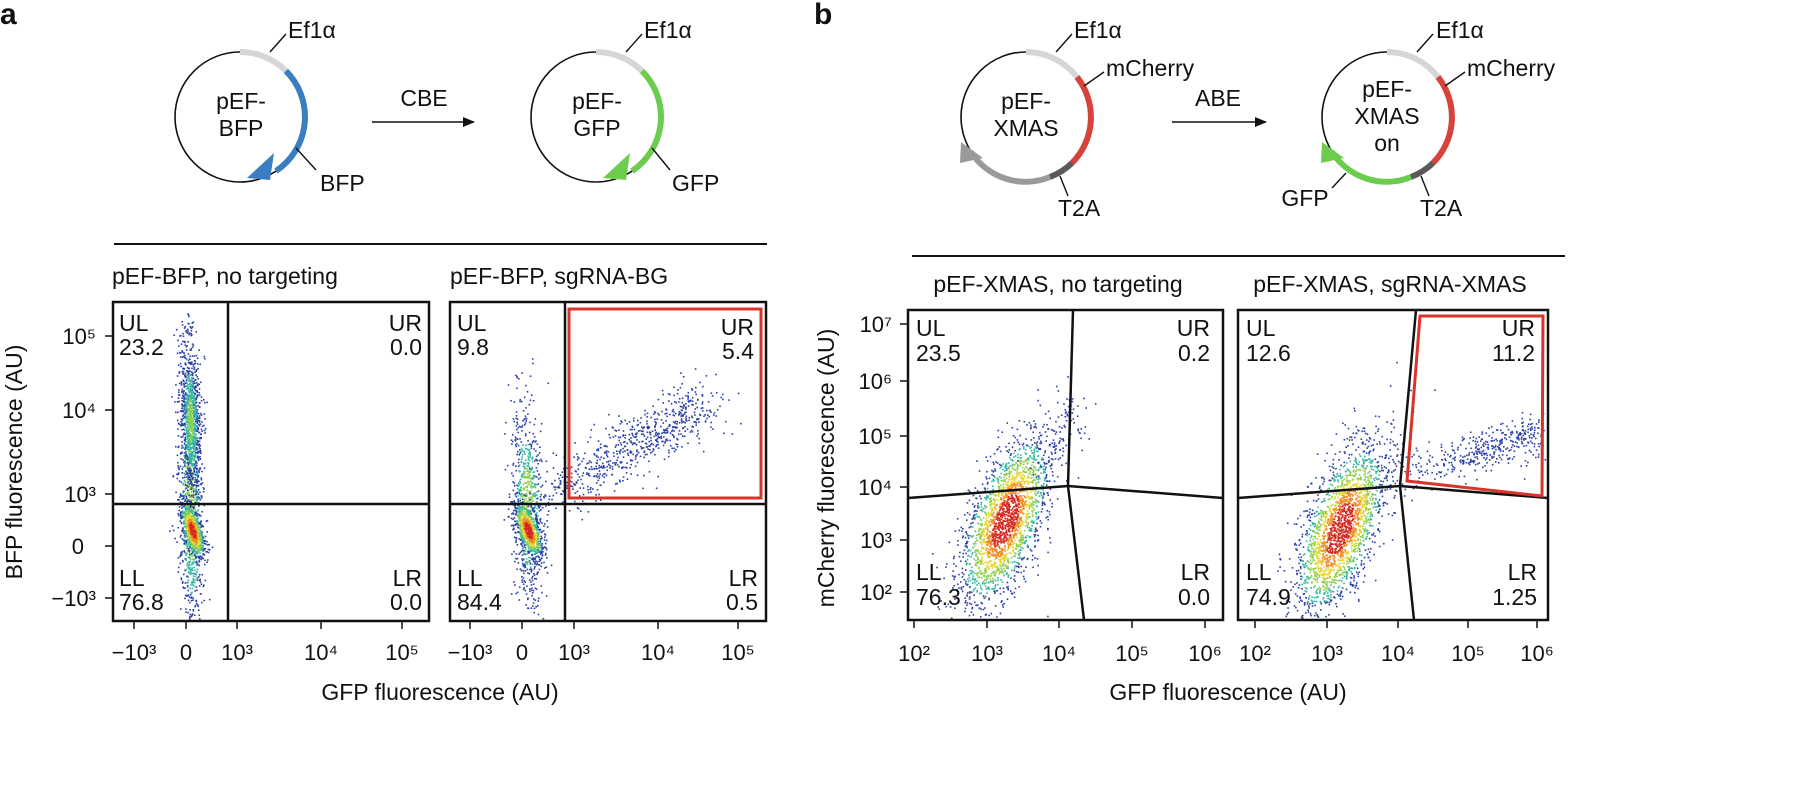 This screenshot has width=1798, height=808. Describe the element at coordinates (742, 602) in the screenshot. I see `quadrant-value: 0.5` at that location.